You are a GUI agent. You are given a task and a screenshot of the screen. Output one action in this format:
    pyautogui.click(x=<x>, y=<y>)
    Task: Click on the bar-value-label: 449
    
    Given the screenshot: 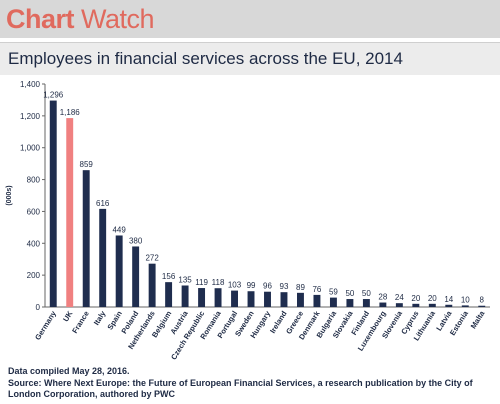 What is the action you would take?
    pyautogui.click(x=119, y=229)
    